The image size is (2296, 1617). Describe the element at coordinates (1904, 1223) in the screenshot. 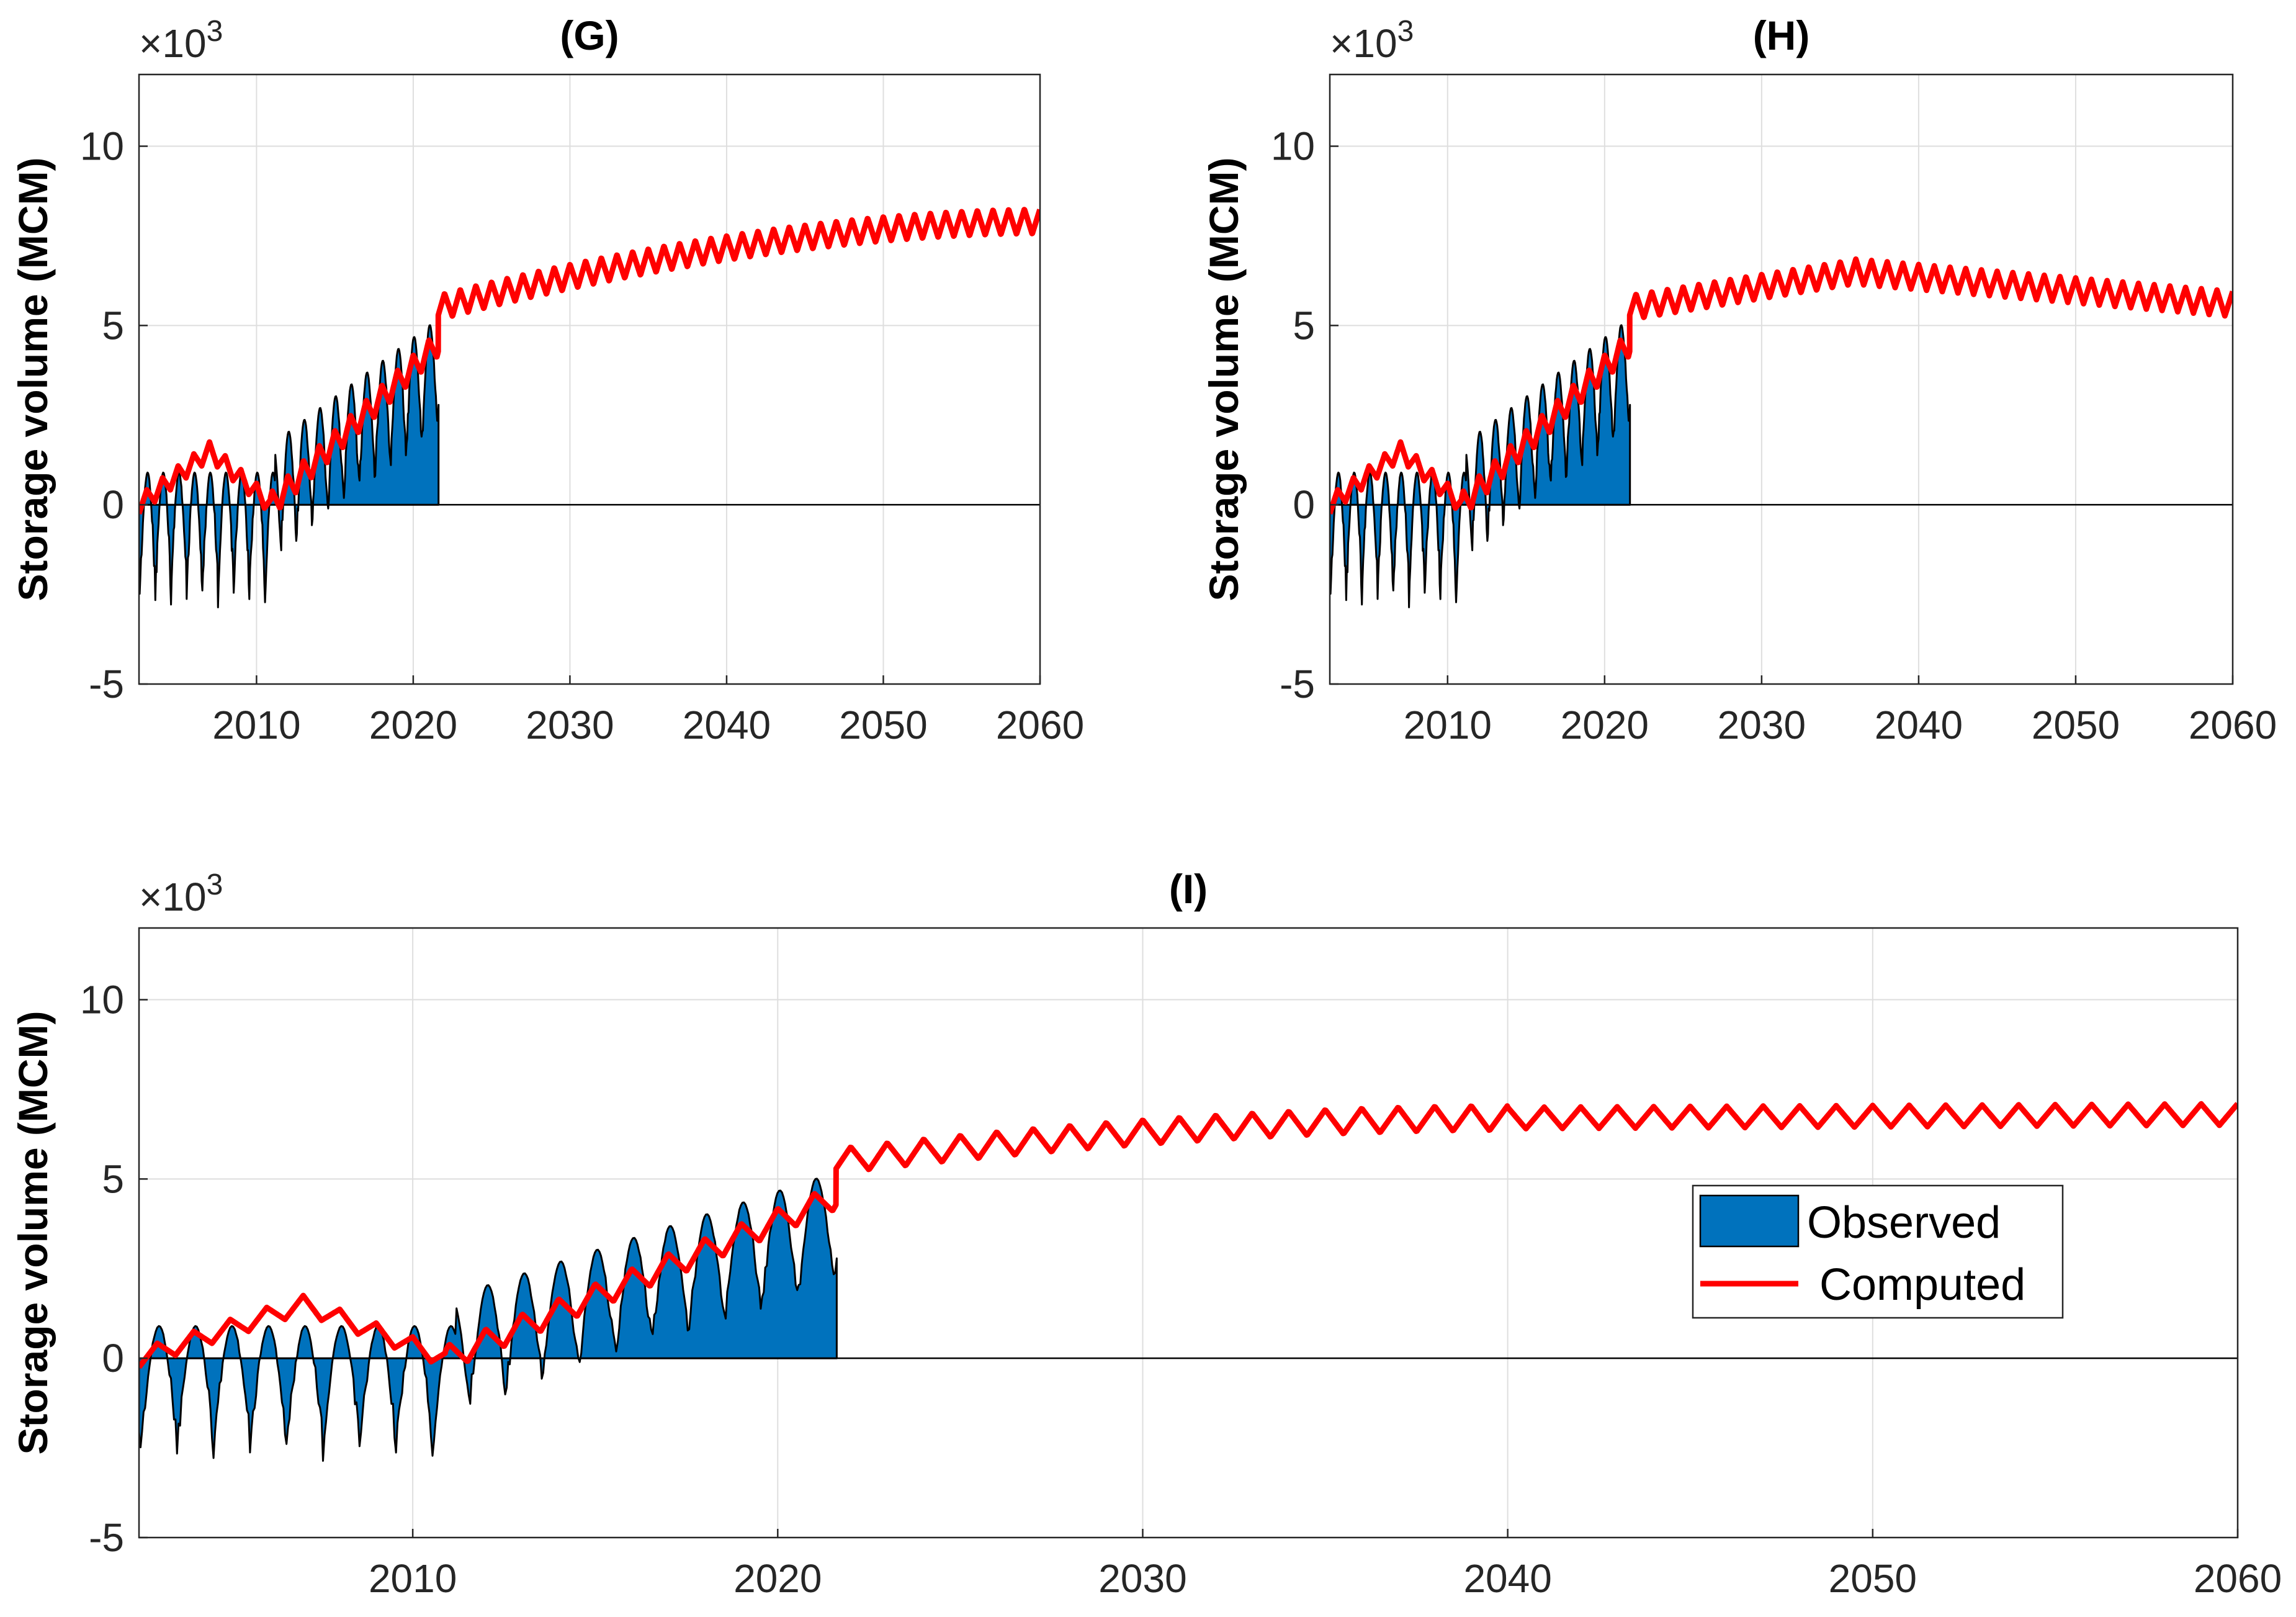

I see `legend-label-observed: Observed` at that location.